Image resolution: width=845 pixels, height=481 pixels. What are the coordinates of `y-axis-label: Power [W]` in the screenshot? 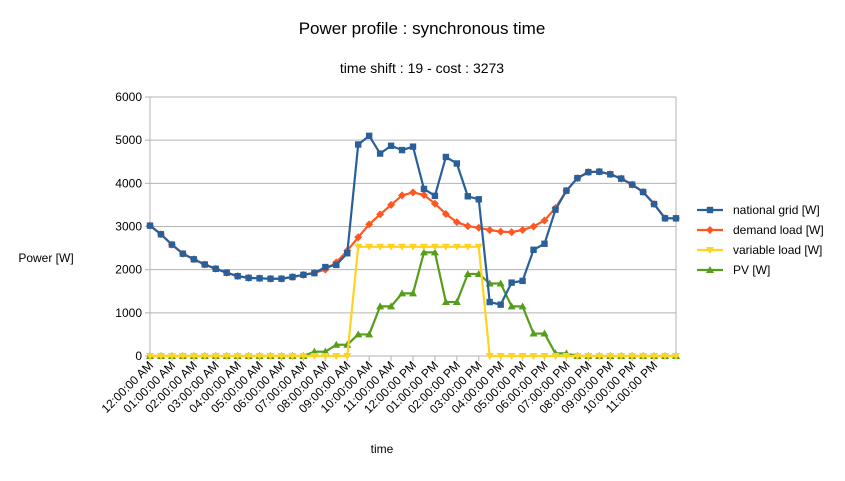 It's located at (45, 258).